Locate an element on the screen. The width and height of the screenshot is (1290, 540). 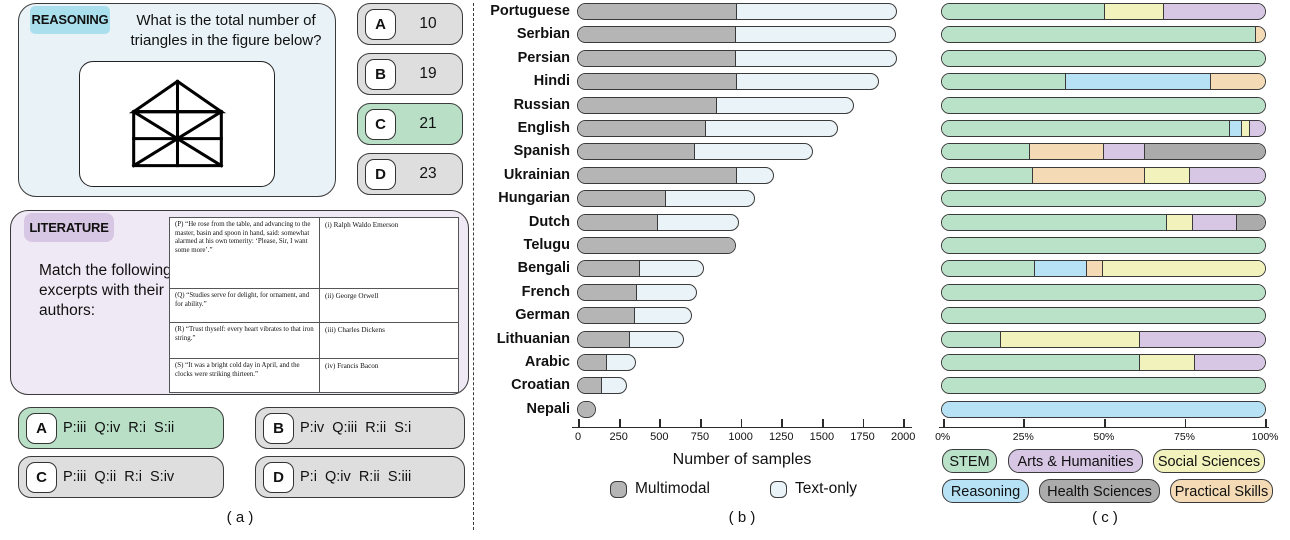
reasoning-option-d: D 23 is located at coordinates (410, 174).